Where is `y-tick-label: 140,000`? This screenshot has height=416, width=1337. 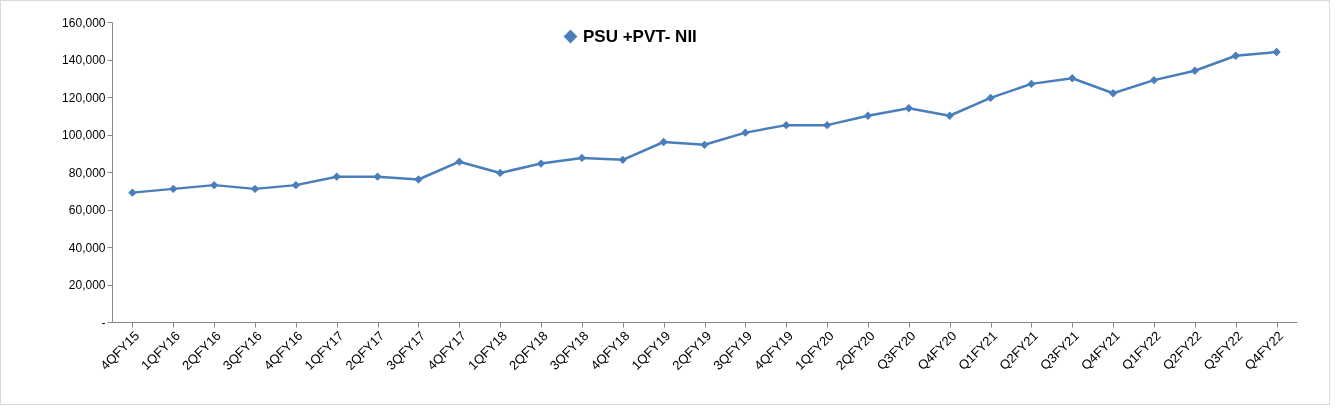 y-tick-label: 140,000 is located at coordinates (84, 60).